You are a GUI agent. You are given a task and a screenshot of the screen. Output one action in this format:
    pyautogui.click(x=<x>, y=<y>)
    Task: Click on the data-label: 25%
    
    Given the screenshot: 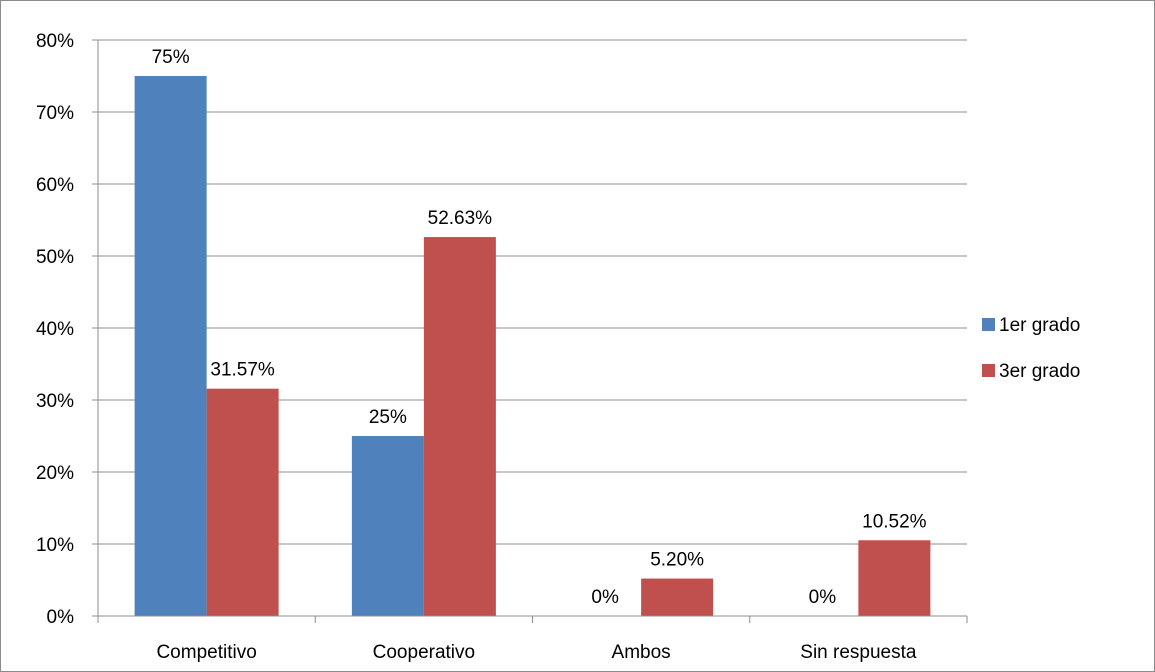 What is the action you would take?
    pyautogui.click(x=388, y=417)
    